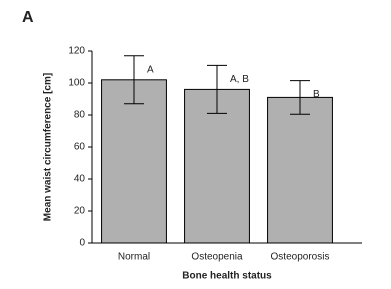 The height and width of the screenshot is (289, 391). What do you see at coordinates (316, 94) in the screenshot?
I see `annotation: B` at bounding box center [316, 94].